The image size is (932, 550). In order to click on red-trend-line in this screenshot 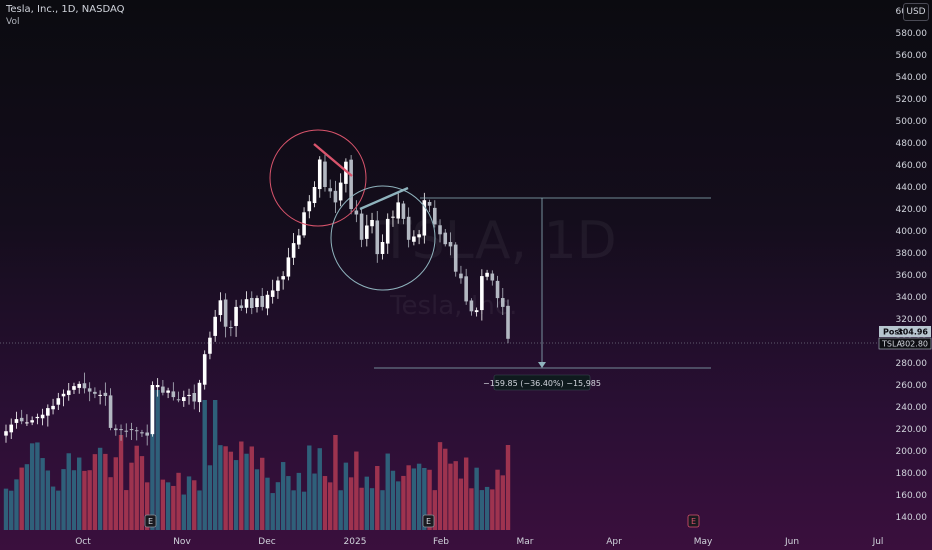, I will do `click(333, 160)`.